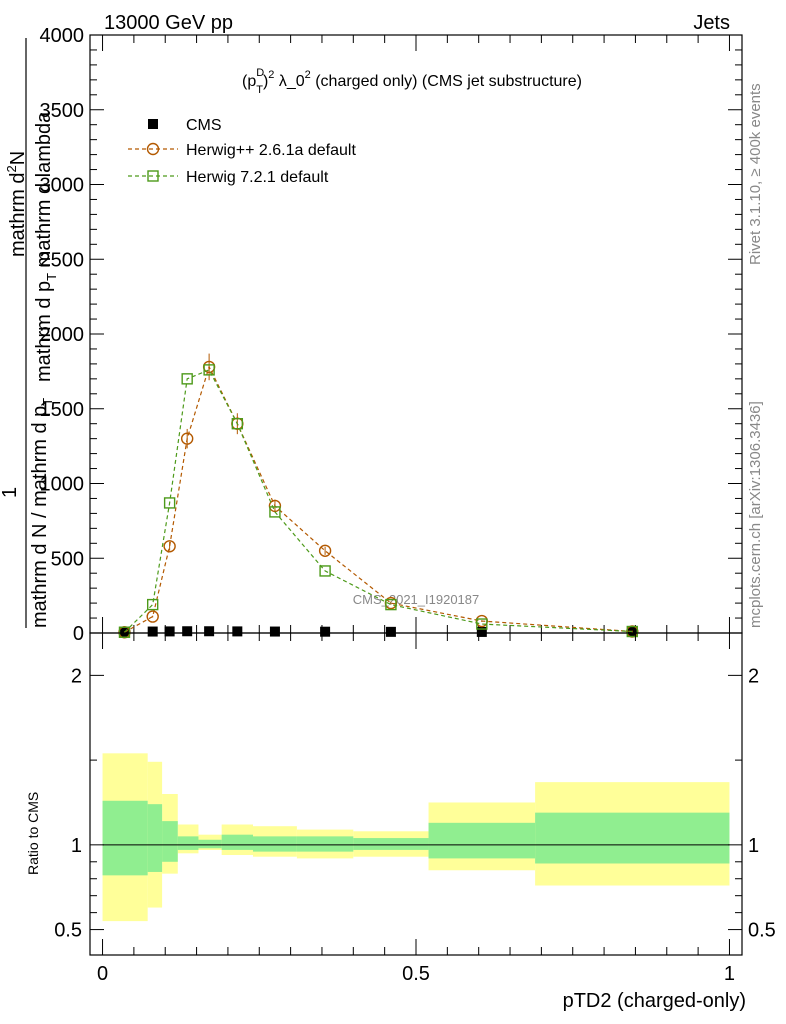  What do you see at coordinates (78, 634) in the screenshot?
I see `main-ytick-label: 0` at bounding box center [78, 634].